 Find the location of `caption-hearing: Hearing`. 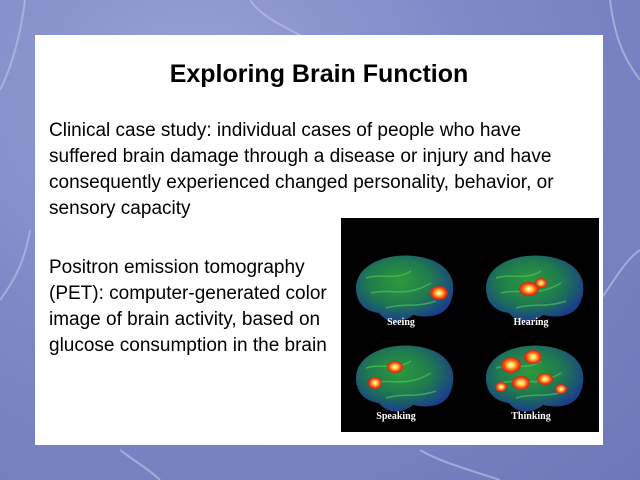

caption-hearing: Hearing is located at coordinates (531, 322).